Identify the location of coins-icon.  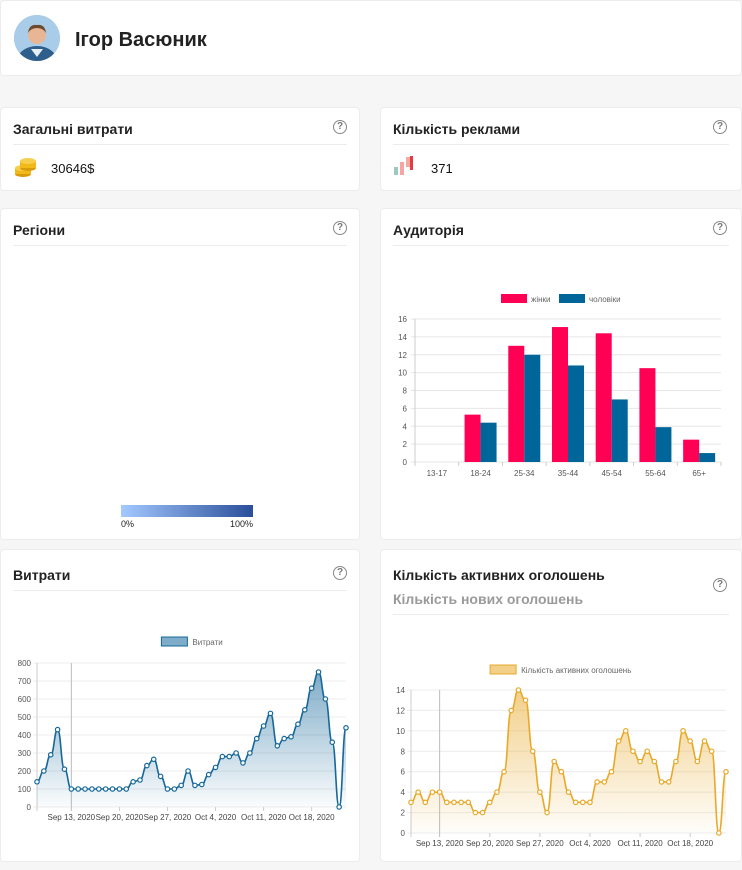
(25, 167).